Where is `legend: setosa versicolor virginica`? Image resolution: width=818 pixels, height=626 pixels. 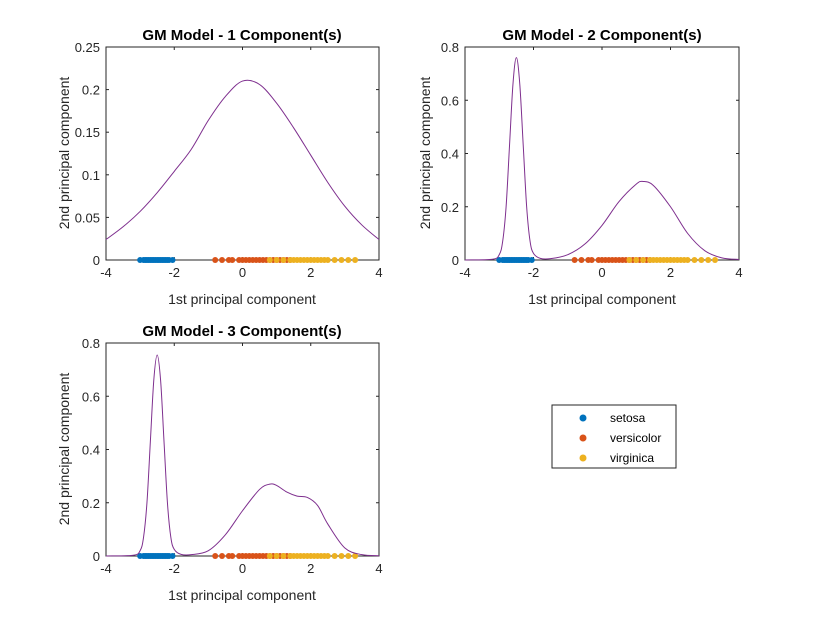 legend: setosa versicolor virginica is located at coordinates (614, 436).